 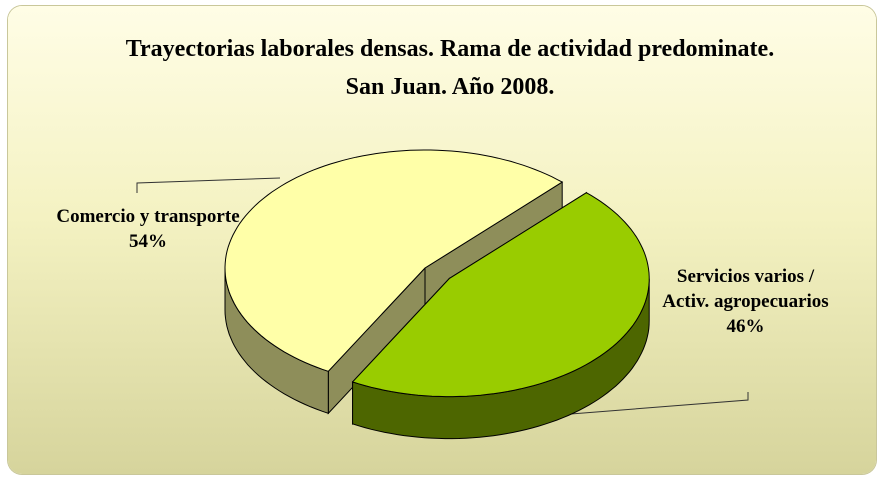 I want to click on value-label: 54%, so click(x=148, y=241).